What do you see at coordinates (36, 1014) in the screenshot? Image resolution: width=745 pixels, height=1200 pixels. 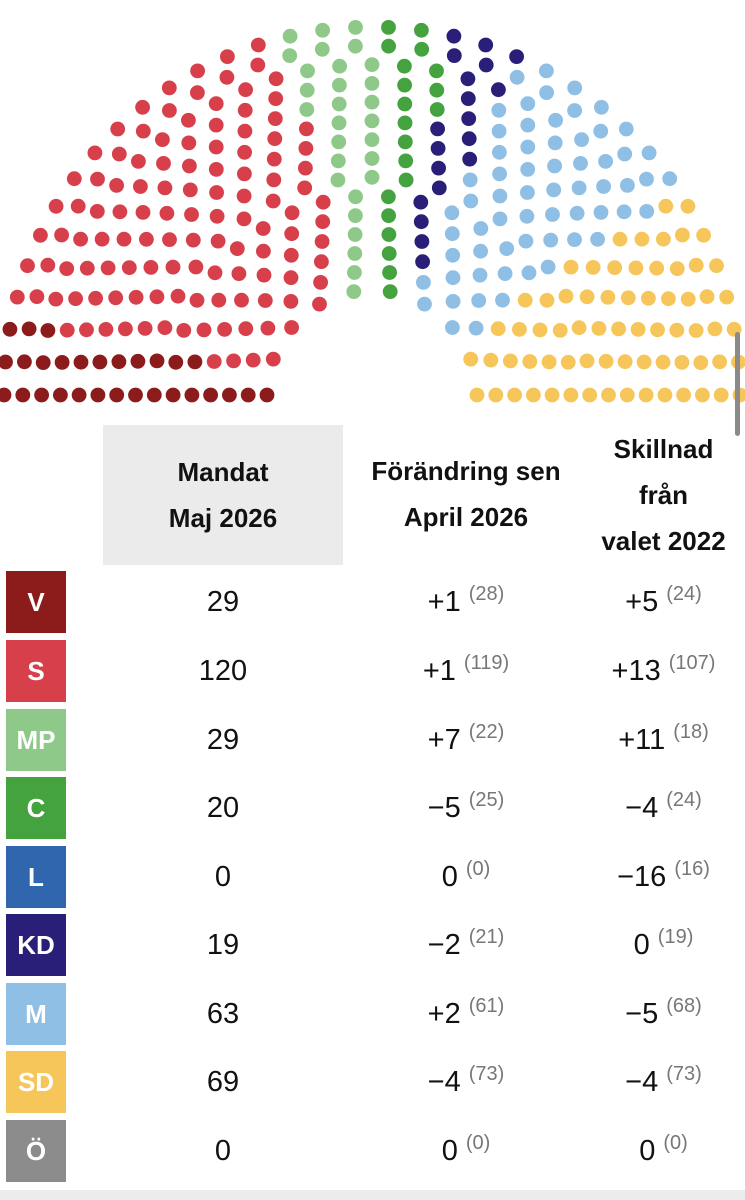 I see `party-badge: M` at bounding box center [36, 1014].